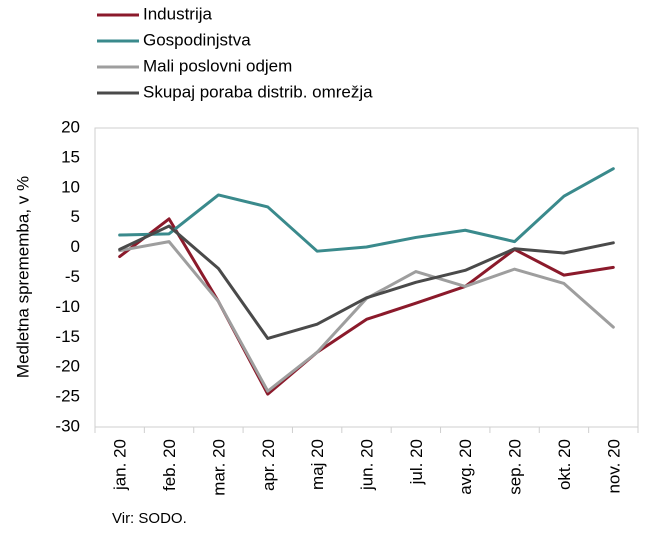  Describe the element at coordinates (67, 425) in the screenshot. I see `y-tick-label: -30` at that location.